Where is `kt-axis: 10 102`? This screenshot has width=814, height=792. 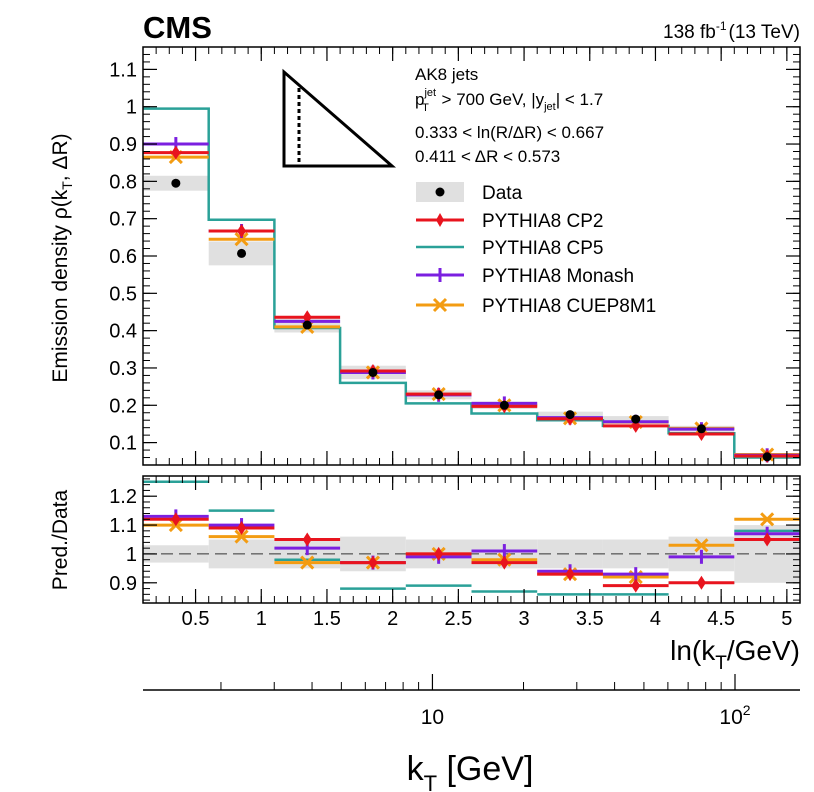
kt-axis: 10 102 is located at coordinates (471, 701).